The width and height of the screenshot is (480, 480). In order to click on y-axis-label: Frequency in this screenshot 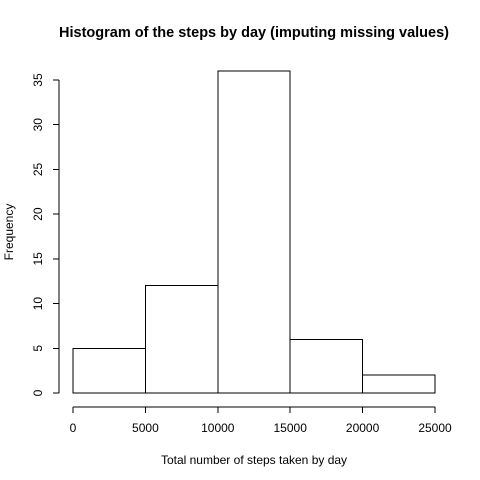, I will do `click(9, 232)`.